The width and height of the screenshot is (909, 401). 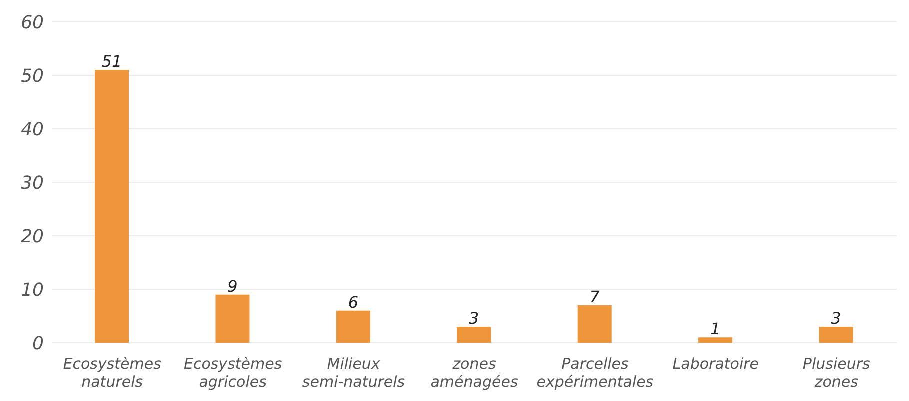 What do you see at coordinates (112, 62) in the screenshot?
I see `data-label: 51` at bounding box center [112, 62].